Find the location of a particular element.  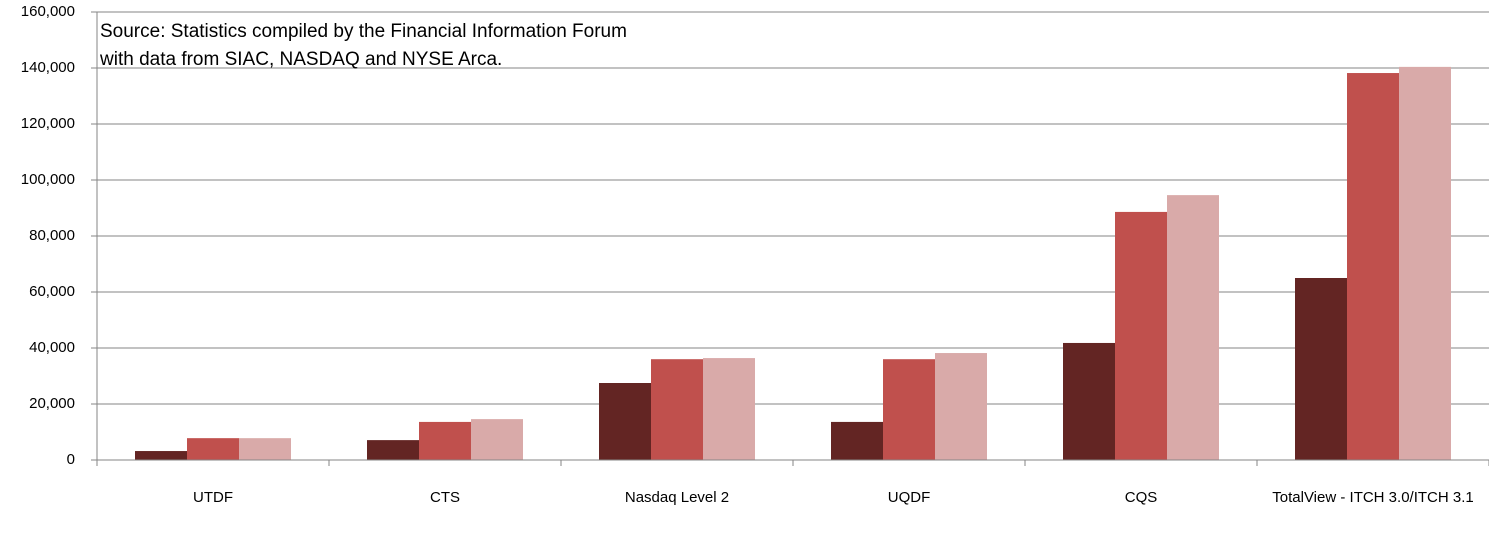

y-tick-label: 100,000 is located at coordinates (48, 179).